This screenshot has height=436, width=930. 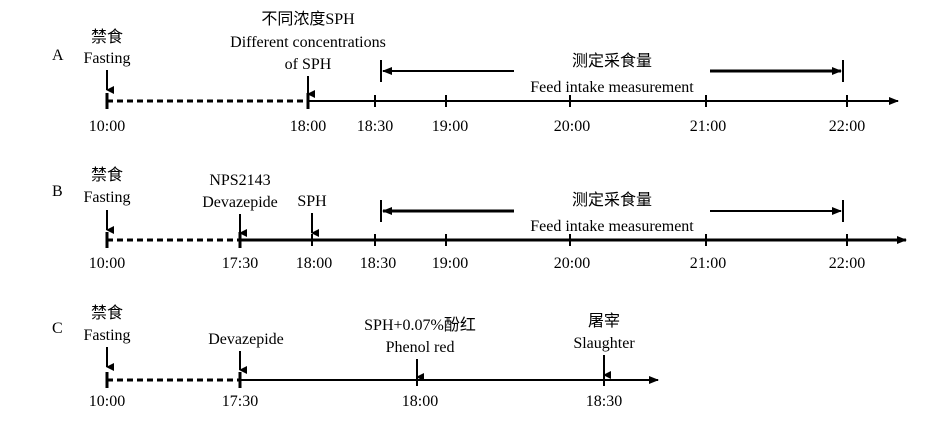 What do you see at coordinates (308, 64) in the screenshot?
I see `sph-label-en2: of SPH` at bounding box center [308, 64].